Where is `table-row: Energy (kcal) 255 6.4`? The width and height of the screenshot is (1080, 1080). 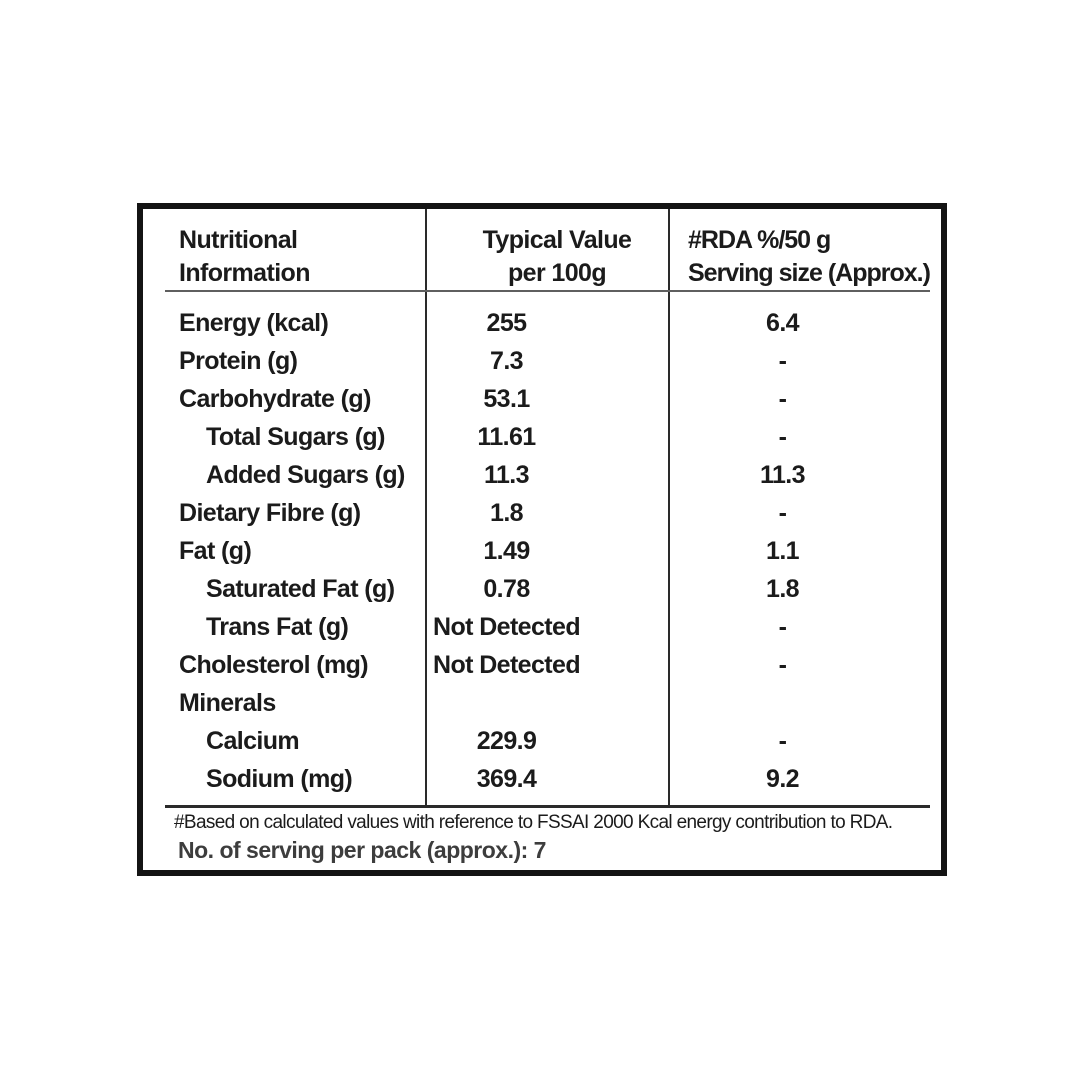
table-row: Energy (kcal) 255 6.4 is located at coordinates (542, 323).